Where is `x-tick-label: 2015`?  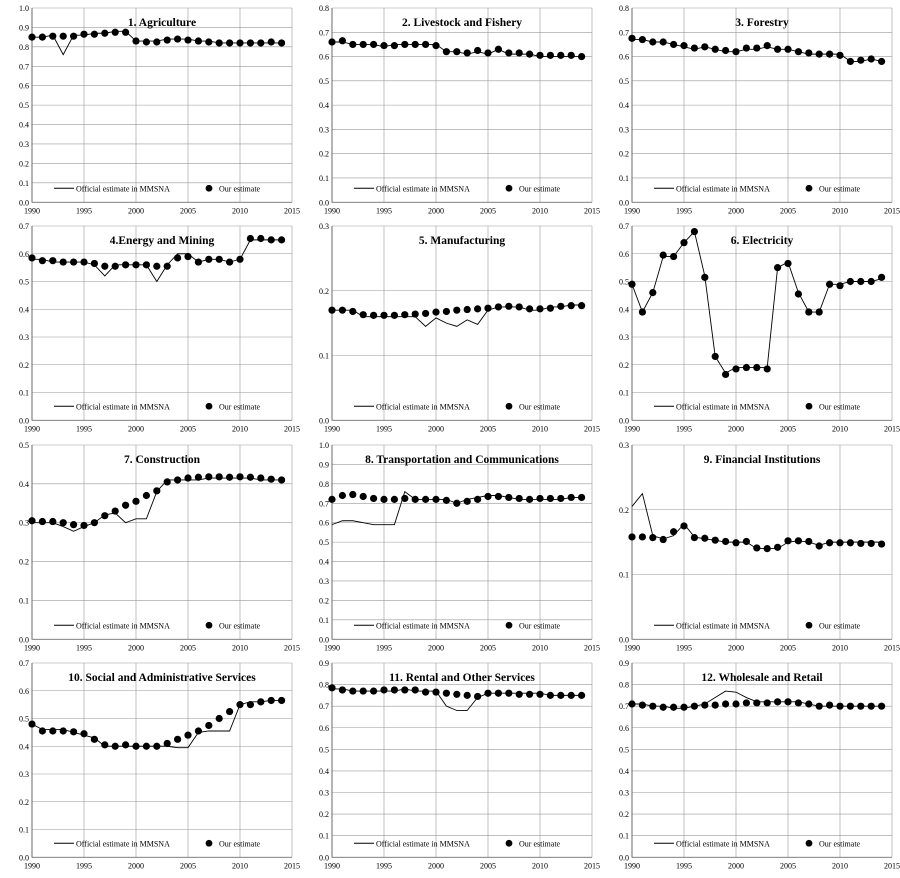 x-tick-label: 2015 is located at coordinates (592, 429).